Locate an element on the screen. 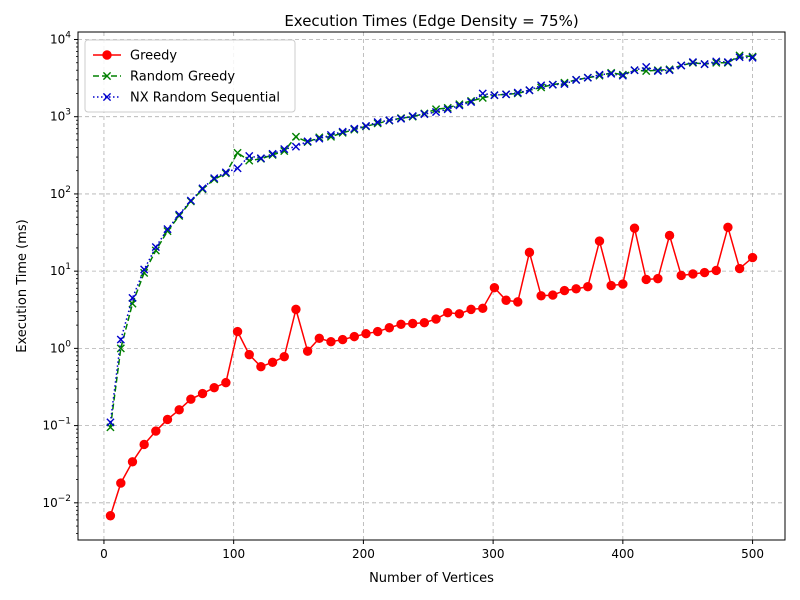  legend-entry: NX Random Sequential is located at coordinates (186, 98).